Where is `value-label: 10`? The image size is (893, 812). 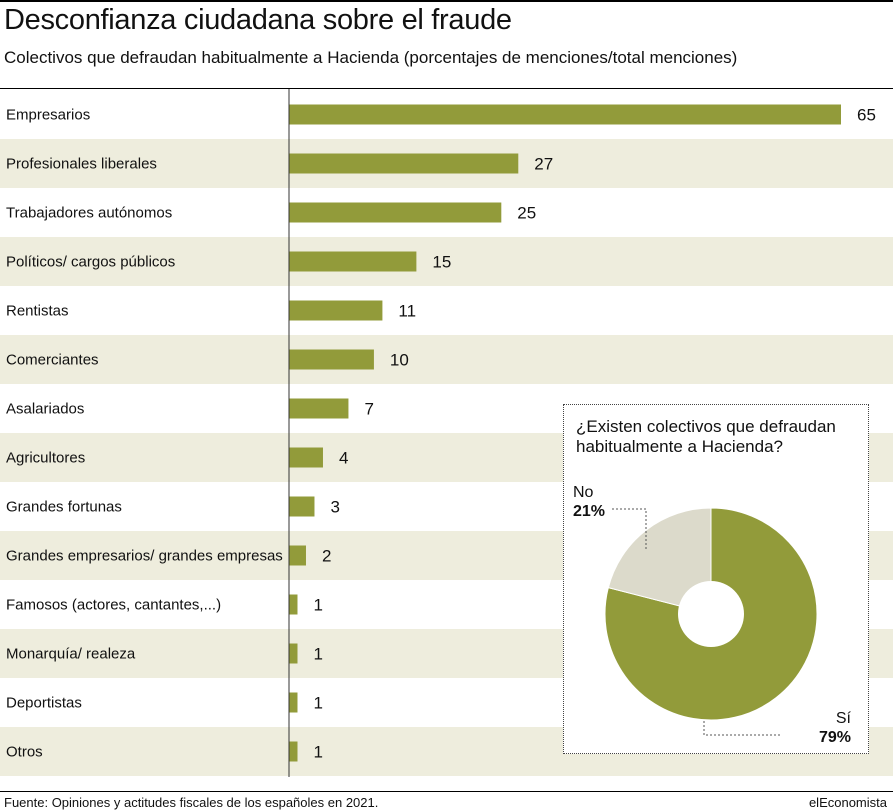 value-label: 10 is located at coordinates (399, 360).